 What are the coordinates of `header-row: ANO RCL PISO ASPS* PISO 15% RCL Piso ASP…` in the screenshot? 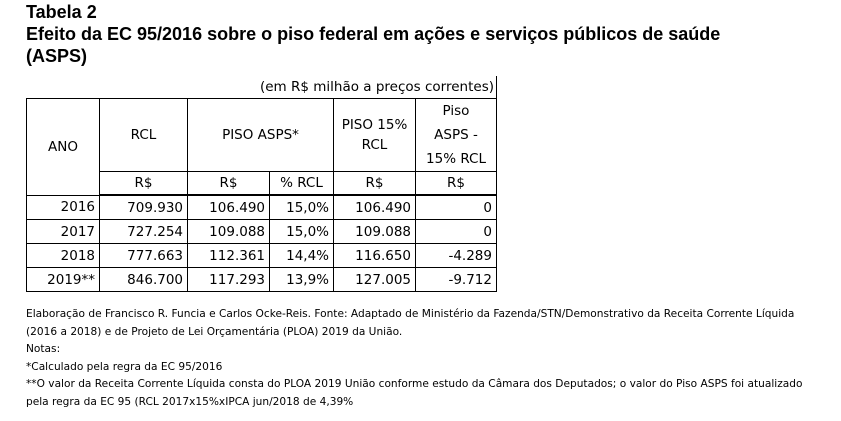 It's located at (261, 147).